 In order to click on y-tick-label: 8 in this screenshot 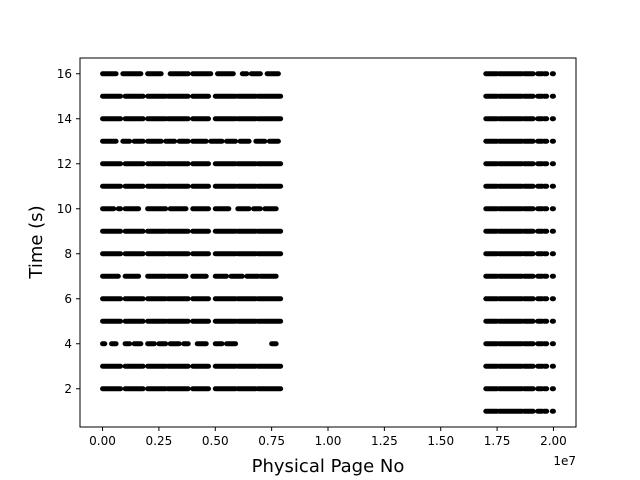, I will do `click(68, 254)`.